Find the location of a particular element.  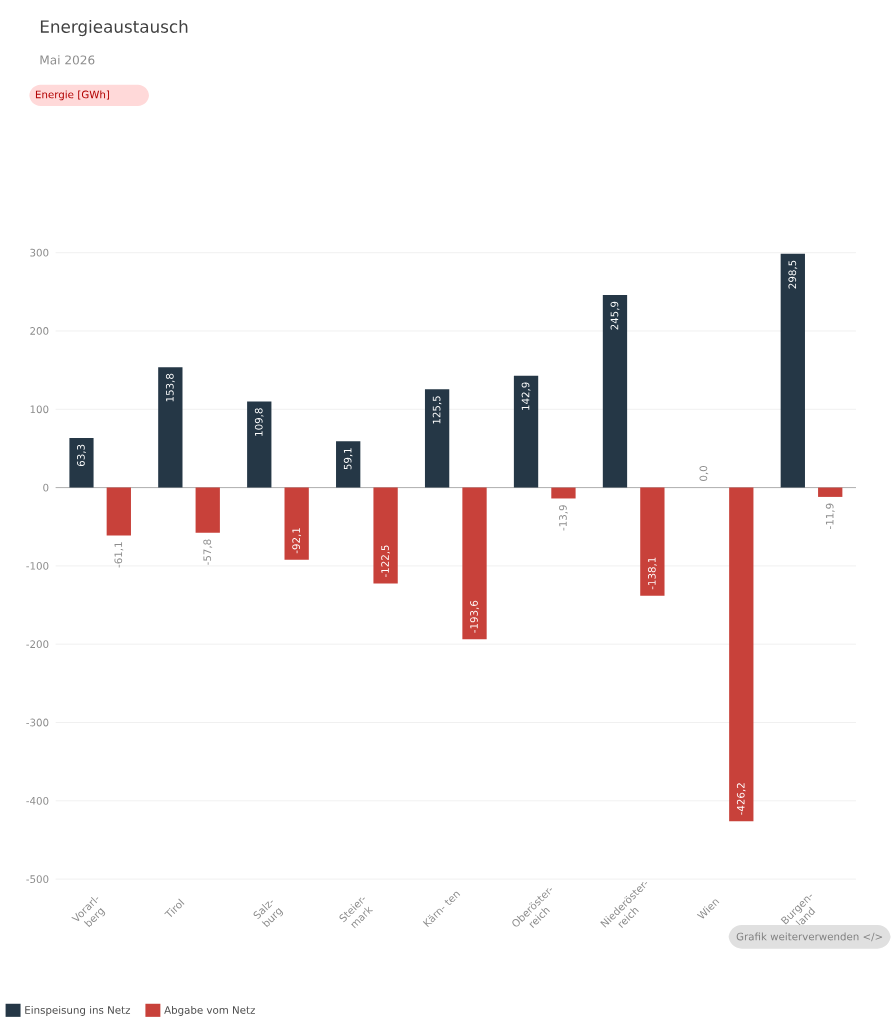

chart-title: Energieaustausch is located at coordinates (113, 28).